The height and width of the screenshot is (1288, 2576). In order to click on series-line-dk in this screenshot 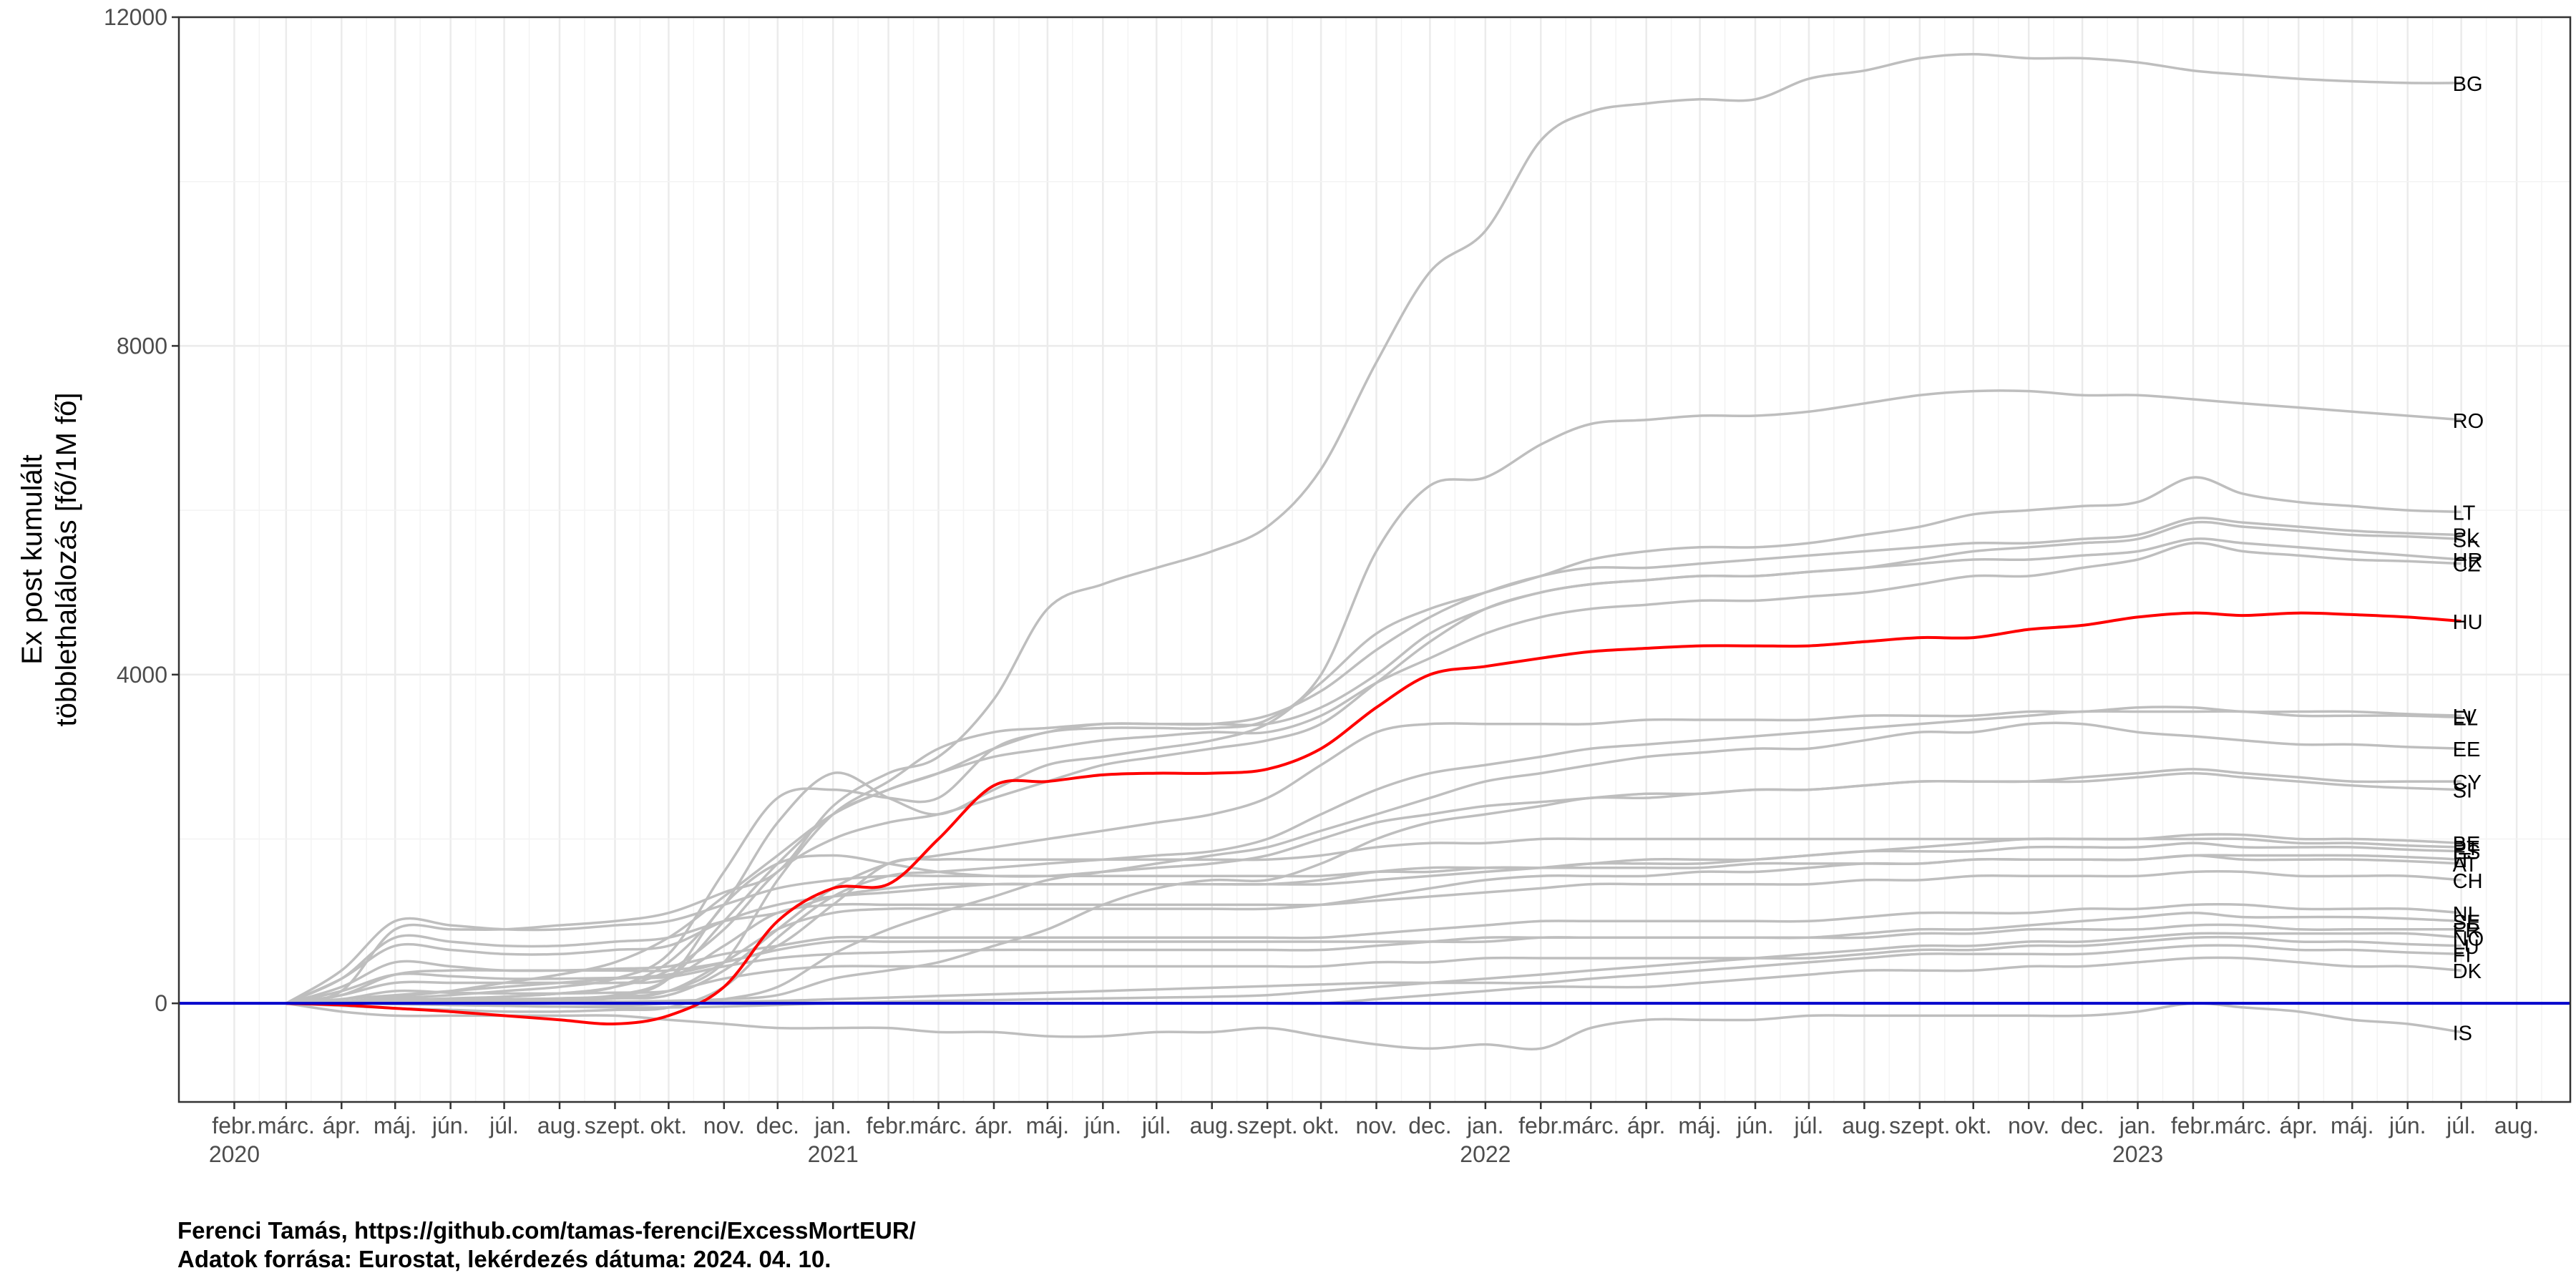, I will do `click(1374, 982)`.